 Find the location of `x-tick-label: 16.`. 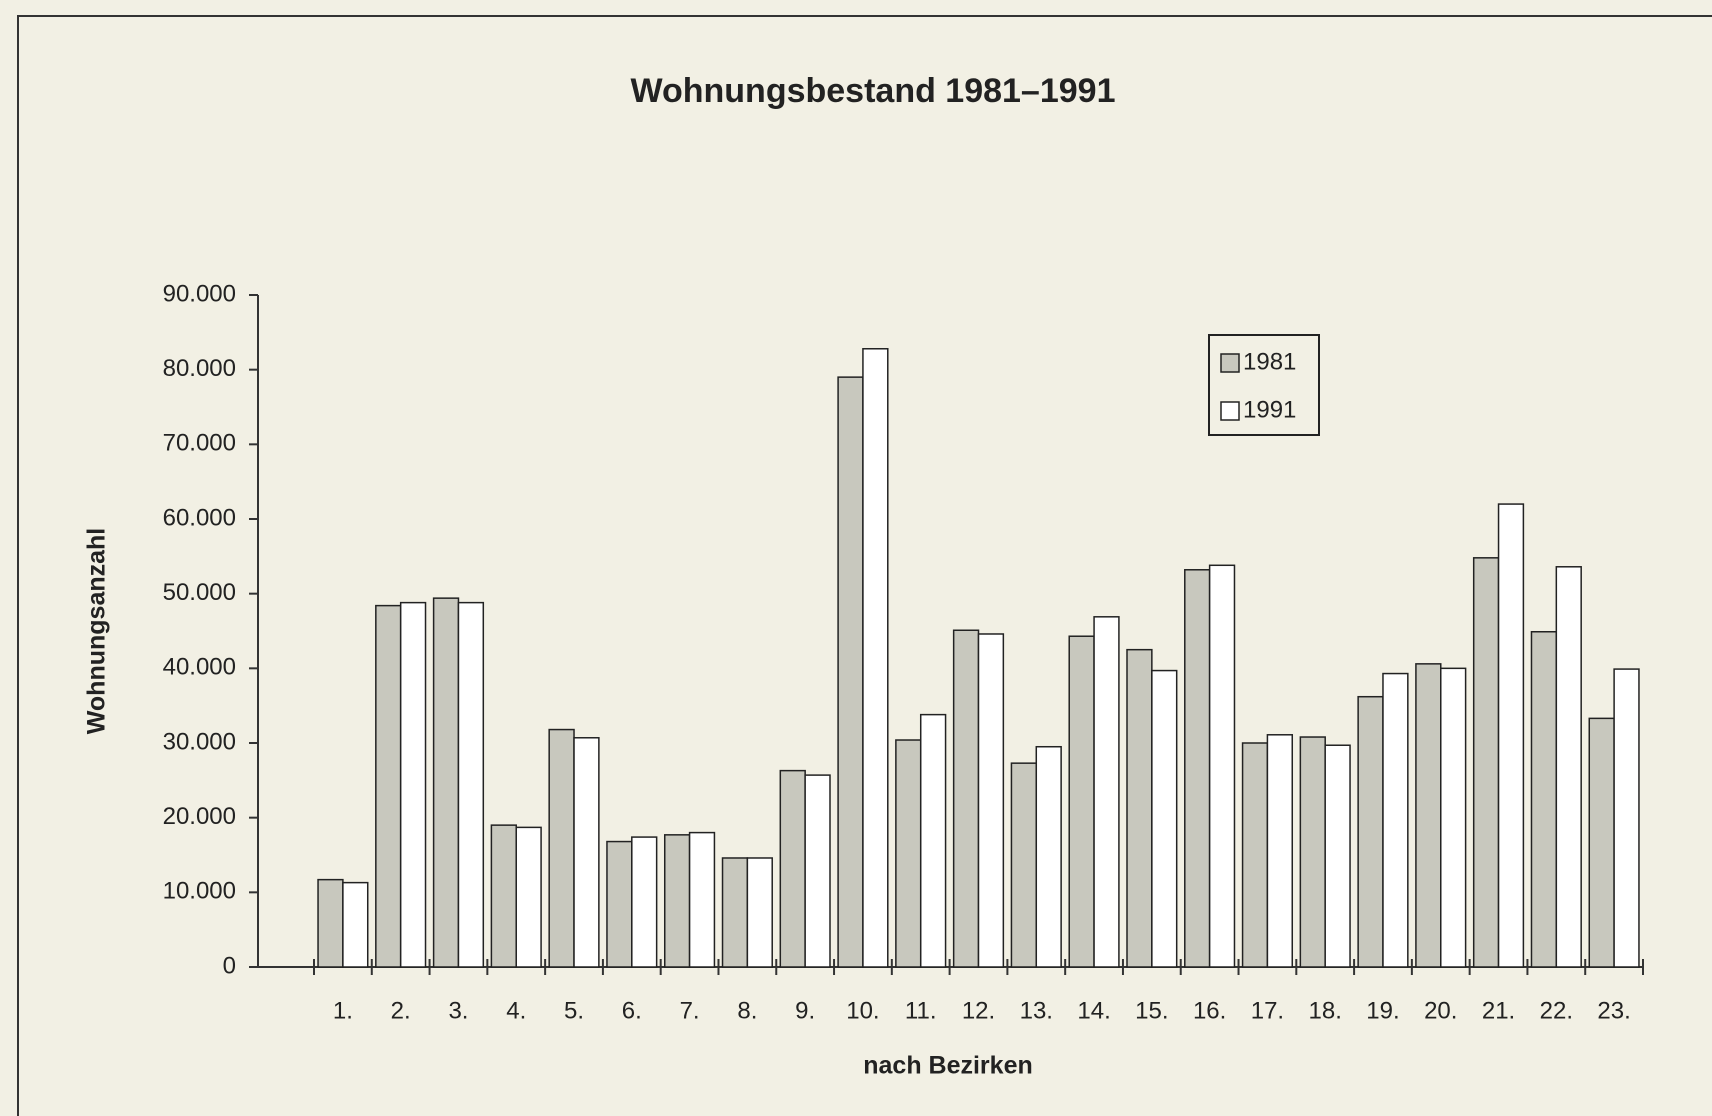

x-tick-label: 16. is located at coordinates (1209, 1010).